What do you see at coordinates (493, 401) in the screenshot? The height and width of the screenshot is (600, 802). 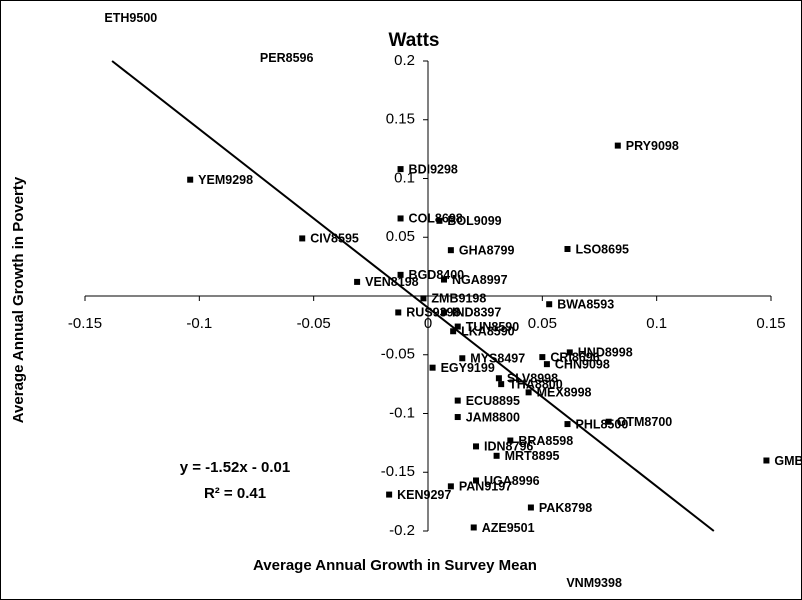 I see `point-label: ECU8895` at bounding box center [493, 401].